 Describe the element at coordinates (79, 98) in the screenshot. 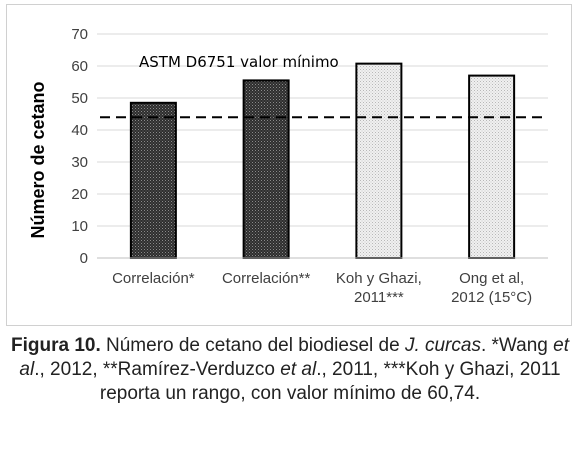

I see `y-tick-label: 50` at that location.